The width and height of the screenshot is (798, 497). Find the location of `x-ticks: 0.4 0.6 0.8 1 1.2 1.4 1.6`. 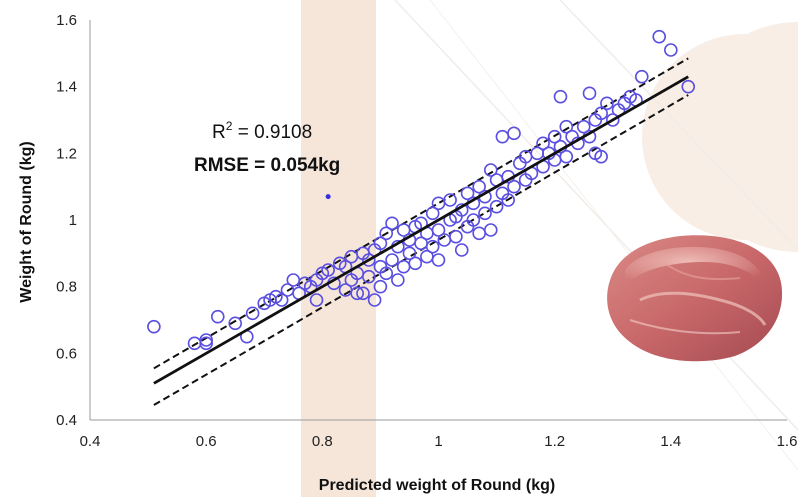

x-ticks: 0.4 0.6 0.8 1 1.2 1.4 1.6 is located at coordinates (439, 441).